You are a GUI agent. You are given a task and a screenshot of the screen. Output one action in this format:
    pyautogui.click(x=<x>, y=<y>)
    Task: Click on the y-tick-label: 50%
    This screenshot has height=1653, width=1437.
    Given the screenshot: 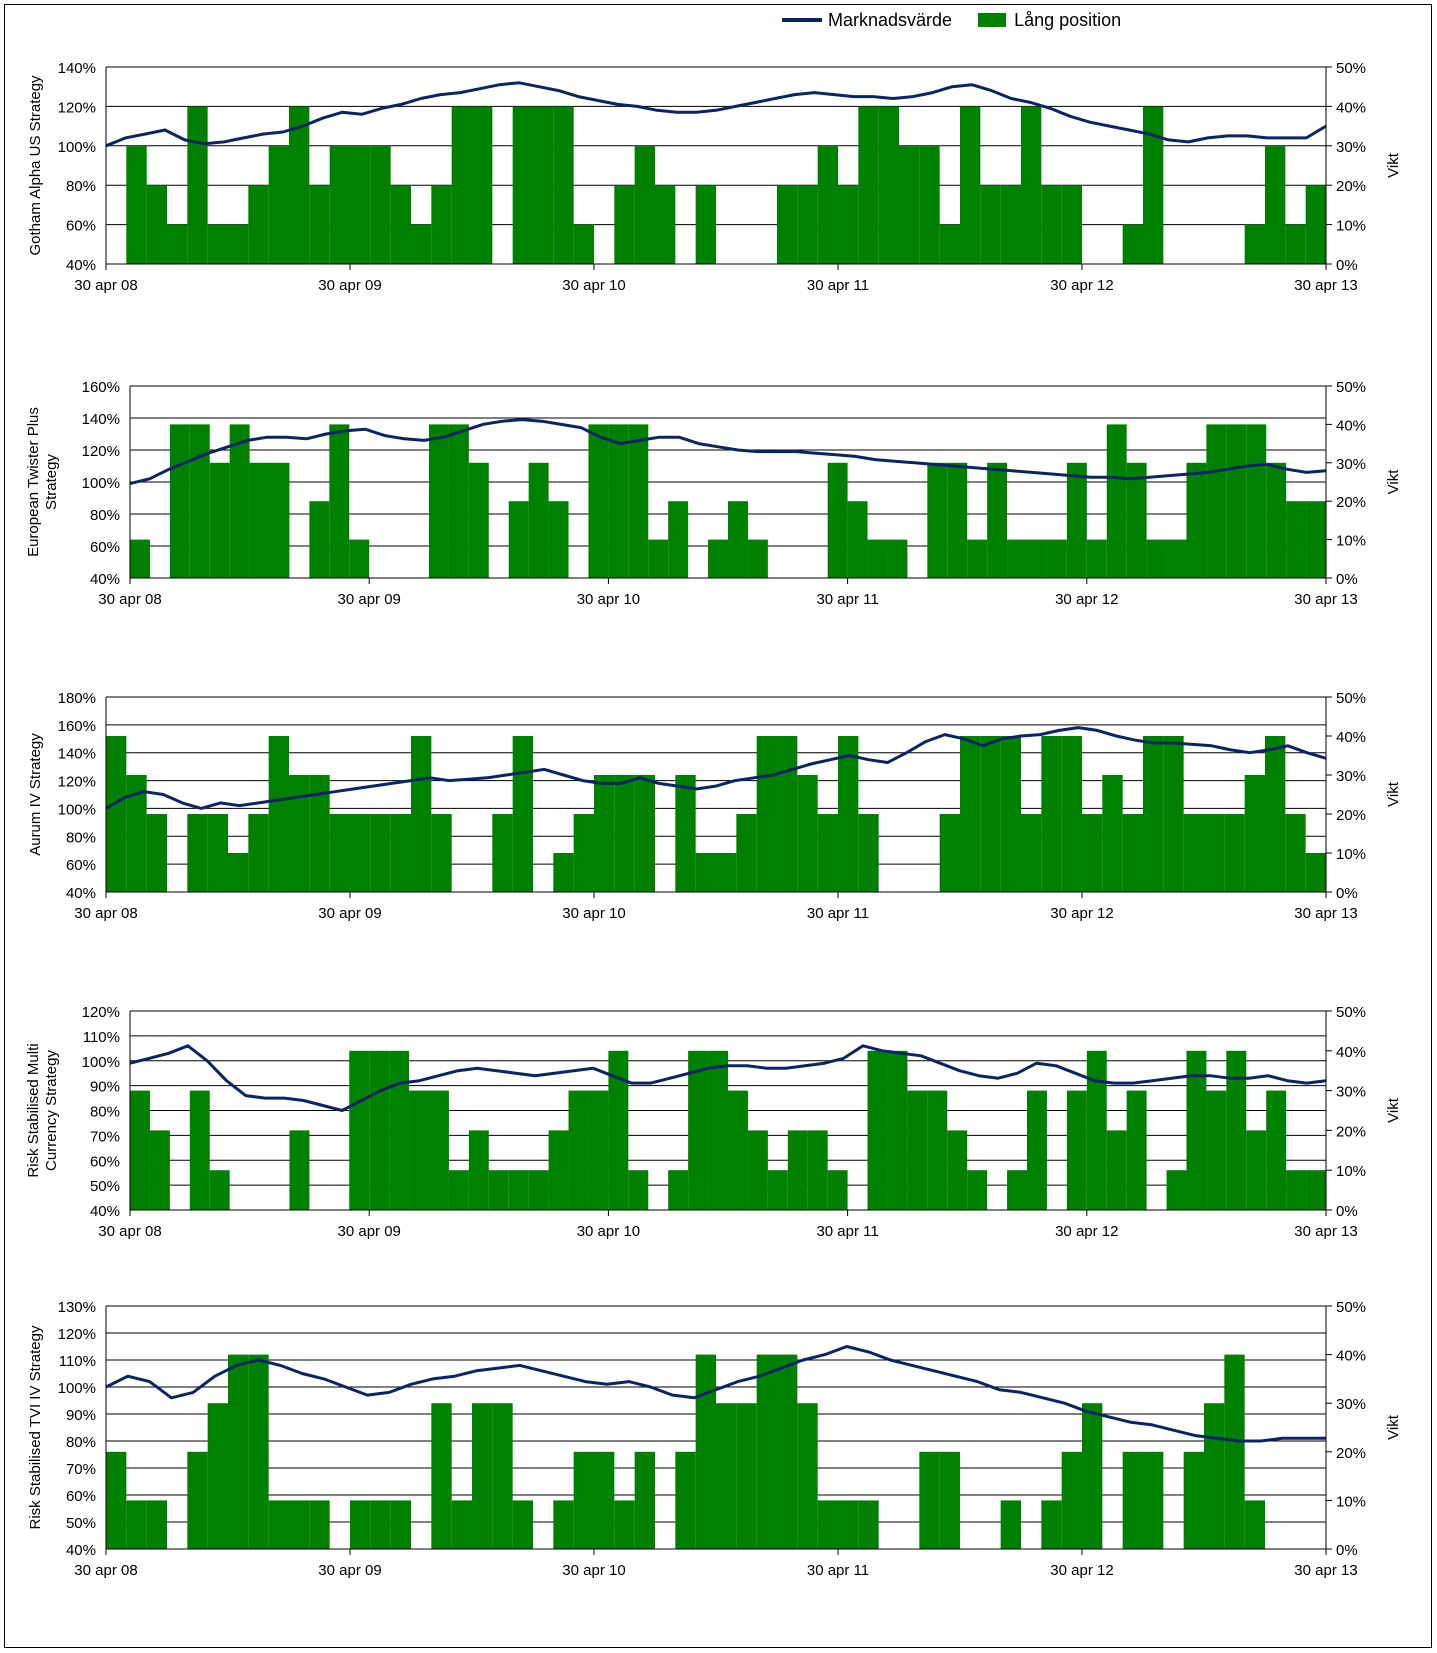 What is the action you would take?
    pyautogui.click(x=105, y=1186)
    